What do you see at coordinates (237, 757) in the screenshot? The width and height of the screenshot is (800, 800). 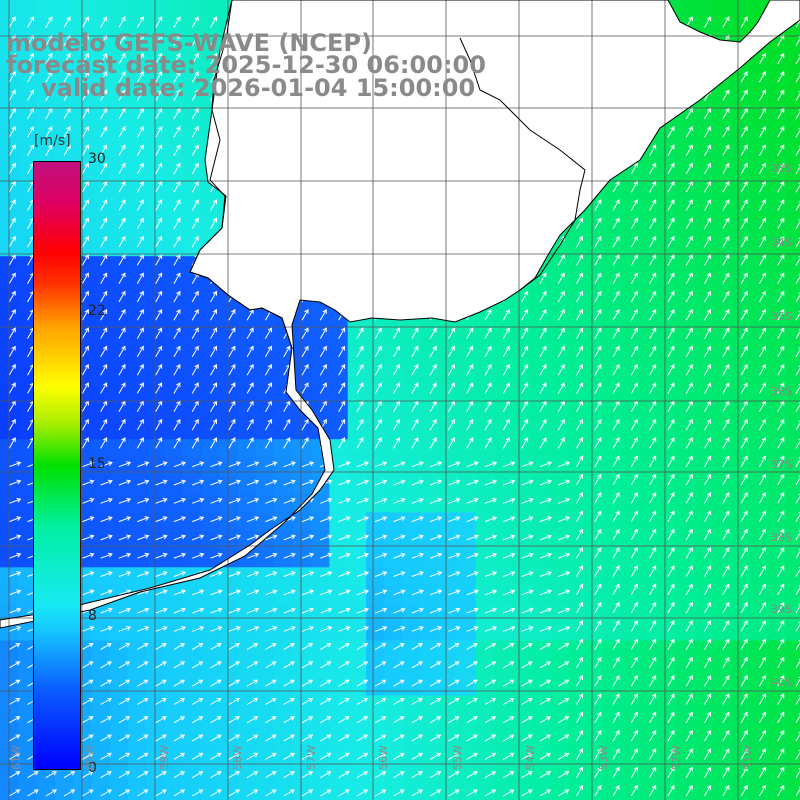 I see `lon-label: 58W` at bounding box center [237, 757].